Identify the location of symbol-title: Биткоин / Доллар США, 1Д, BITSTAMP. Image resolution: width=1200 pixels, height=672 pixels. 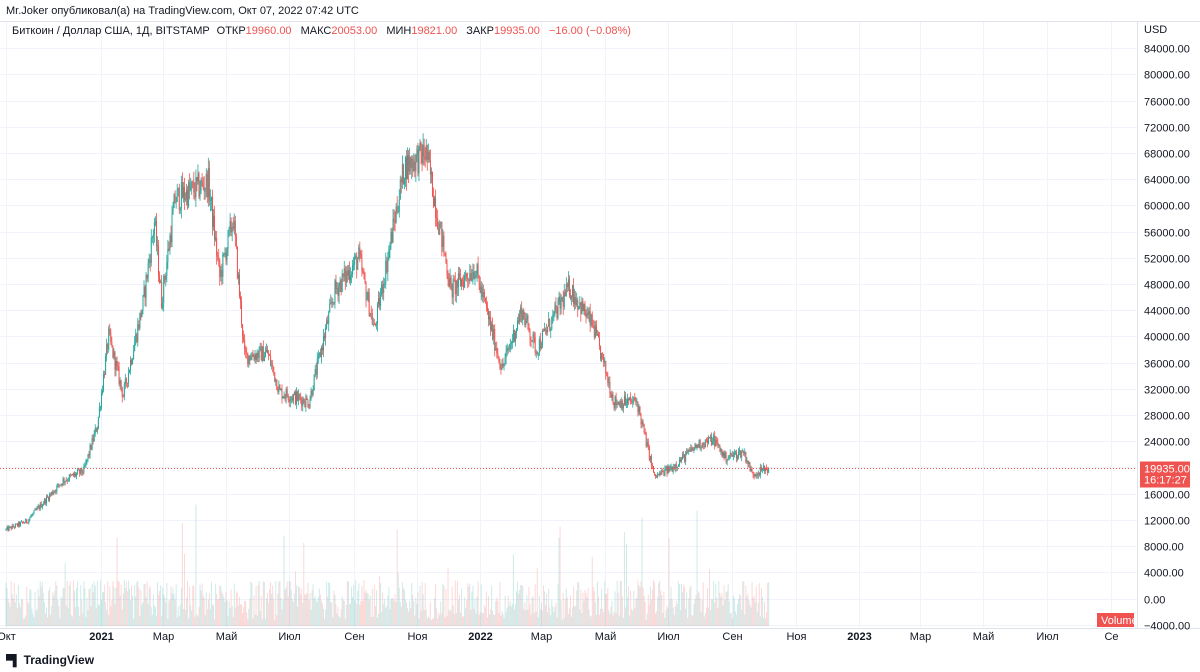
(111, 31).